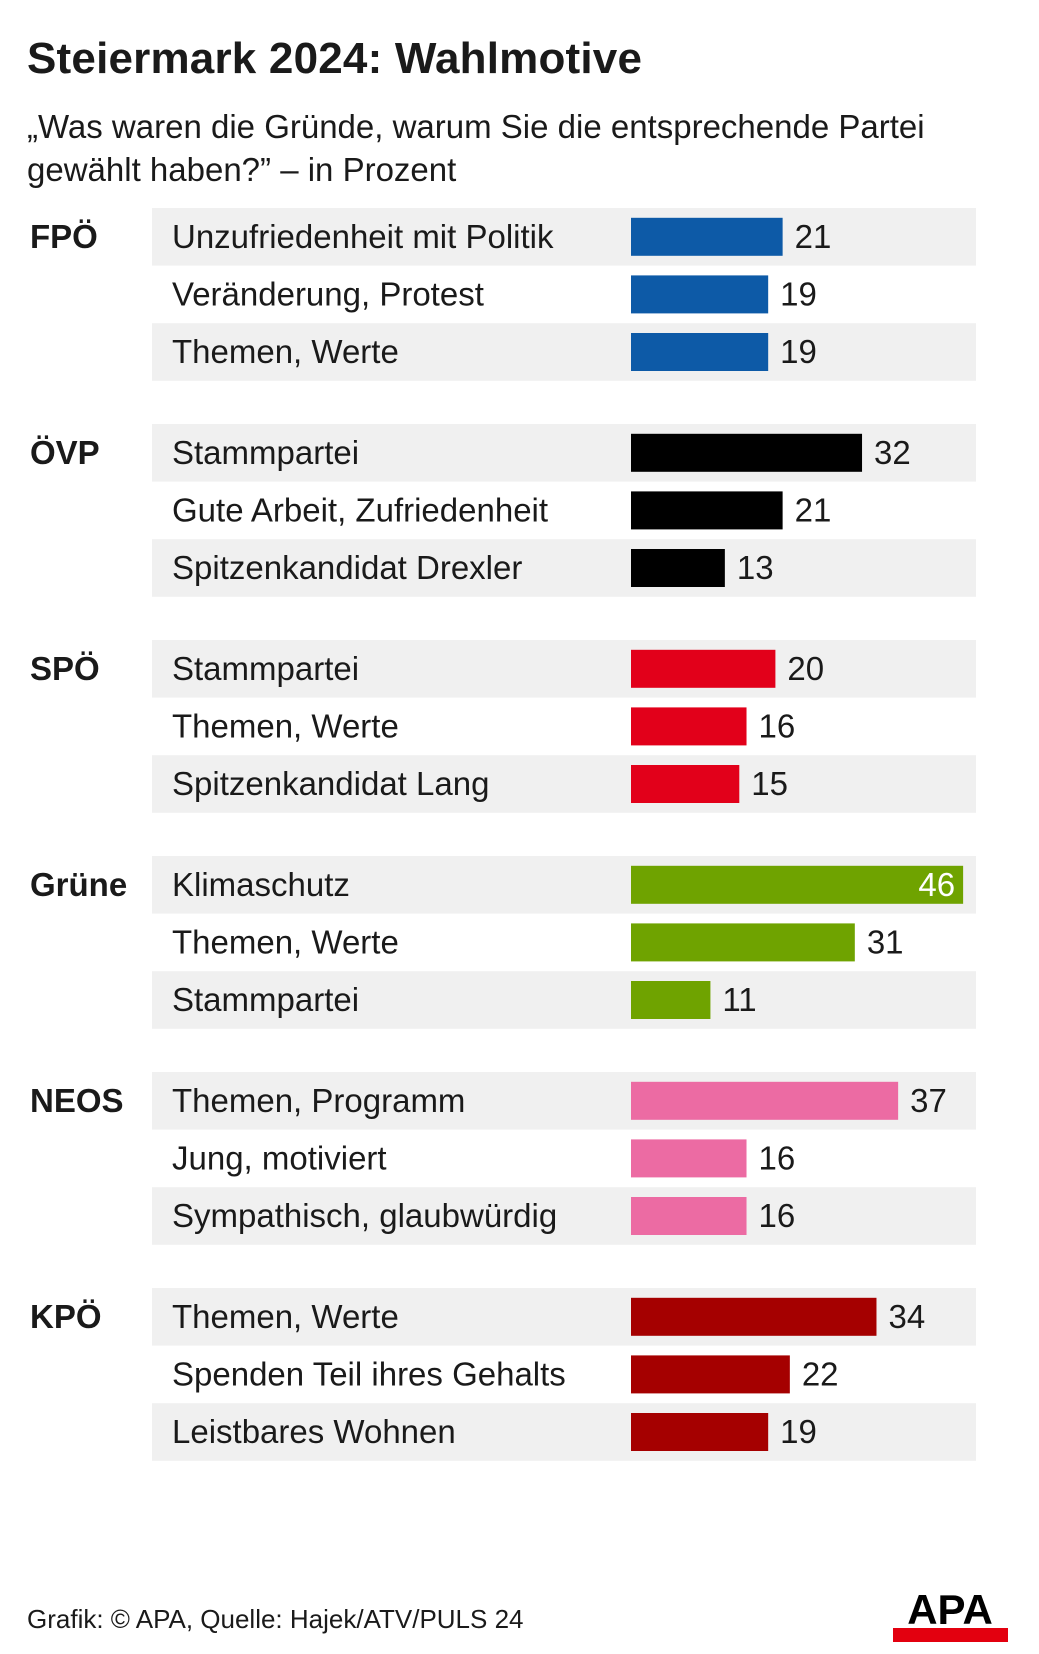 The image size is (1039, 1654). Describe the element at coordinates (892, 452) in the screenshot. I see `data-label: 32` at that location.